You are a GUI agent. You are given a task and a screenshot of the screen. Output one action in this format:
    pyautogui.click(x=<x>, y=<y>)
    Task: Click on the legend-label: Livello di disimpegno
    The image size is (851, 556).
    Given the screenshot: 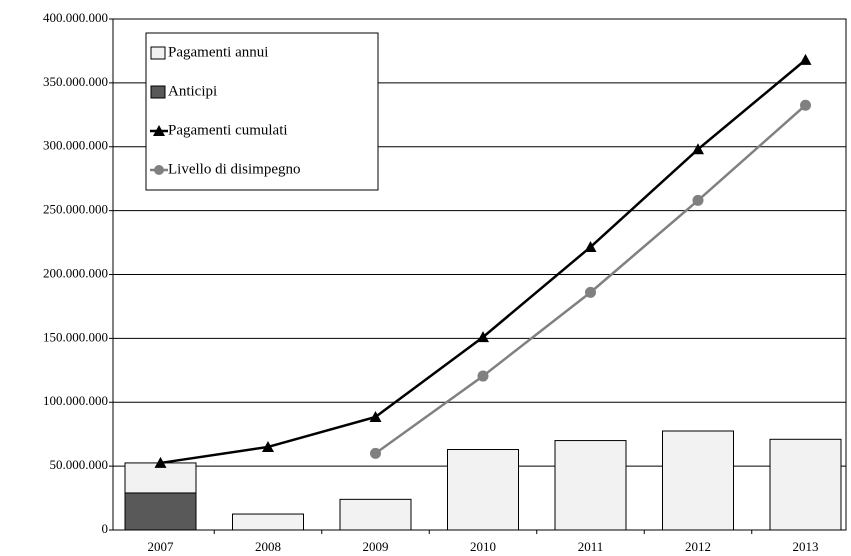 What is the action you would take?
    pyautogui.click(x=234, y=169)
    